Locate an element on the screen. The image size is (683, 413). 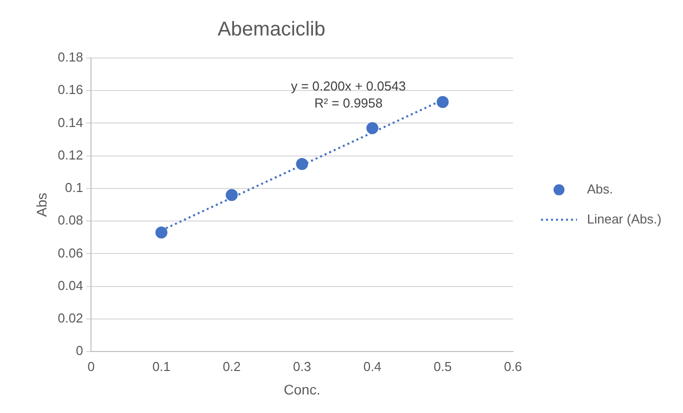
x-tick-label: 0.2 is located at coordinates (231, 366).